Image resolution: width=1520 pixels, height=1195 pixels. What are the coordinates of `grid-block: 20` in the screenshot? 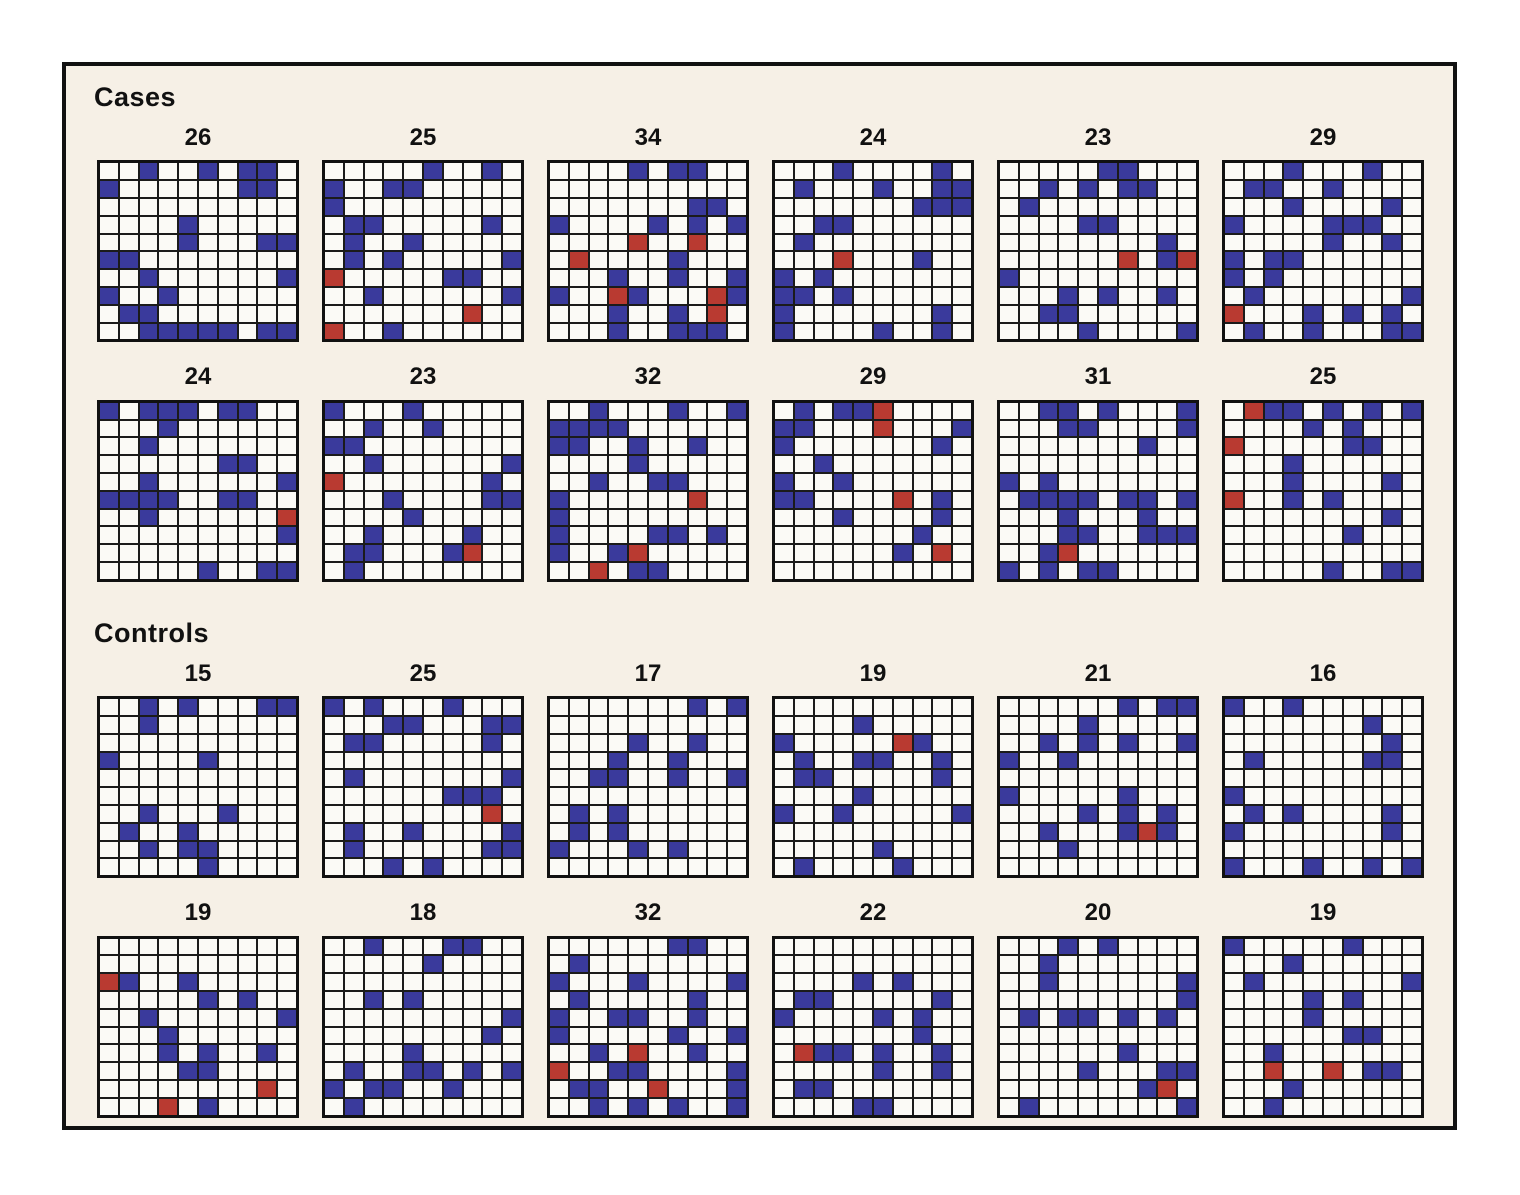 It's located at (1098, 1005).